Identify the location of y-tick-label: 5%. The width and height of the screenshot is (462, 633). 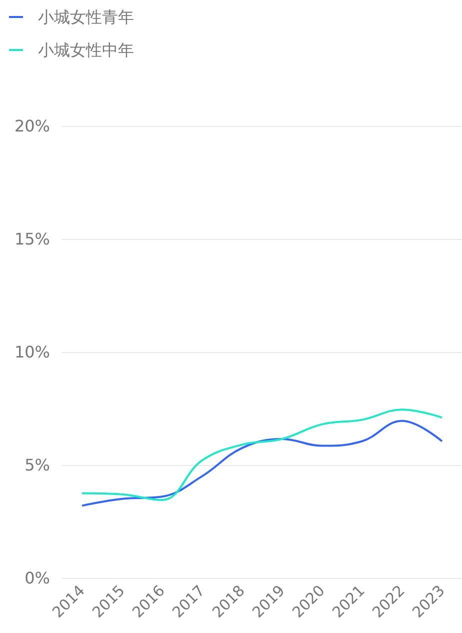
(37, 465).